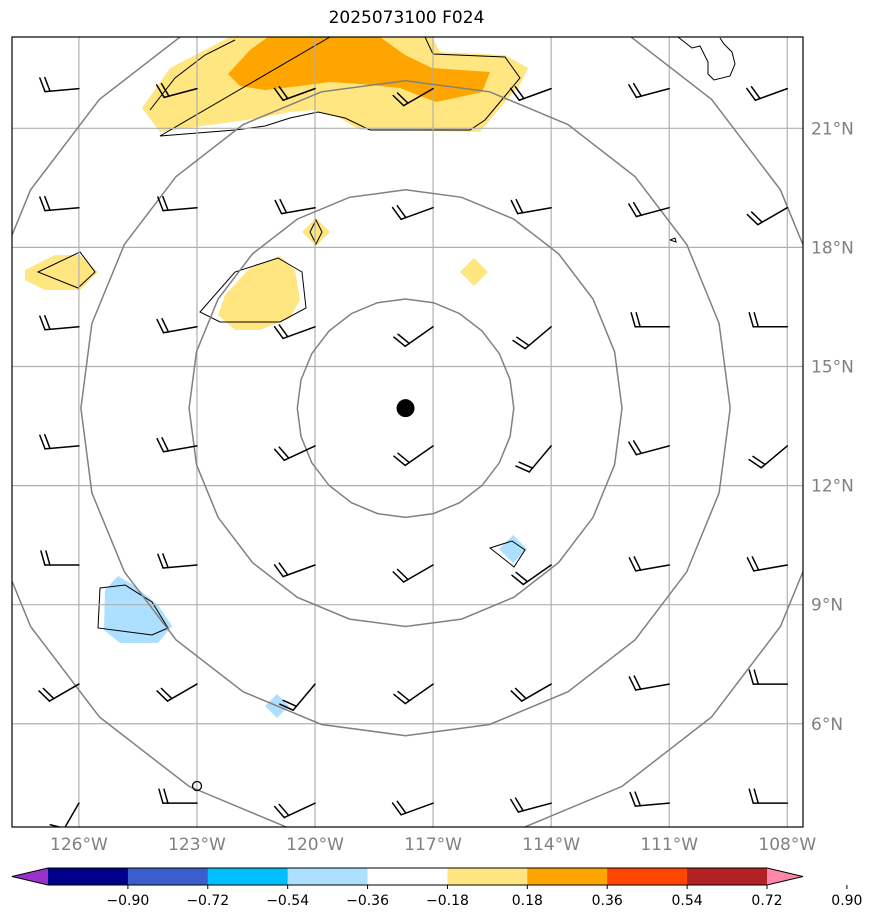  Describe the element at coordinates (259, 293) in the screenshot. I see `positive-anomaly-area-center-left` at that location.